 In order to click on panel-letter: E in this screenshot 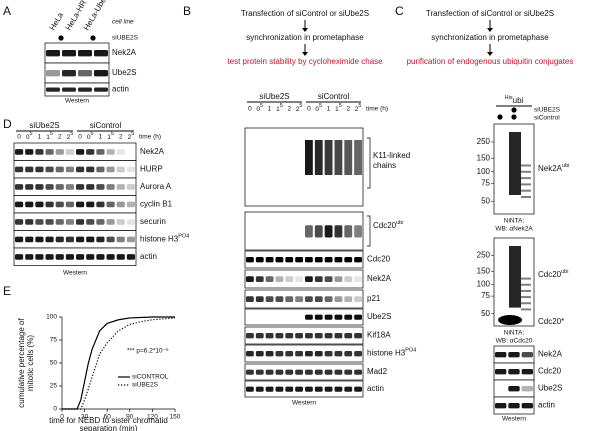, I will do `click(7, 291)`.